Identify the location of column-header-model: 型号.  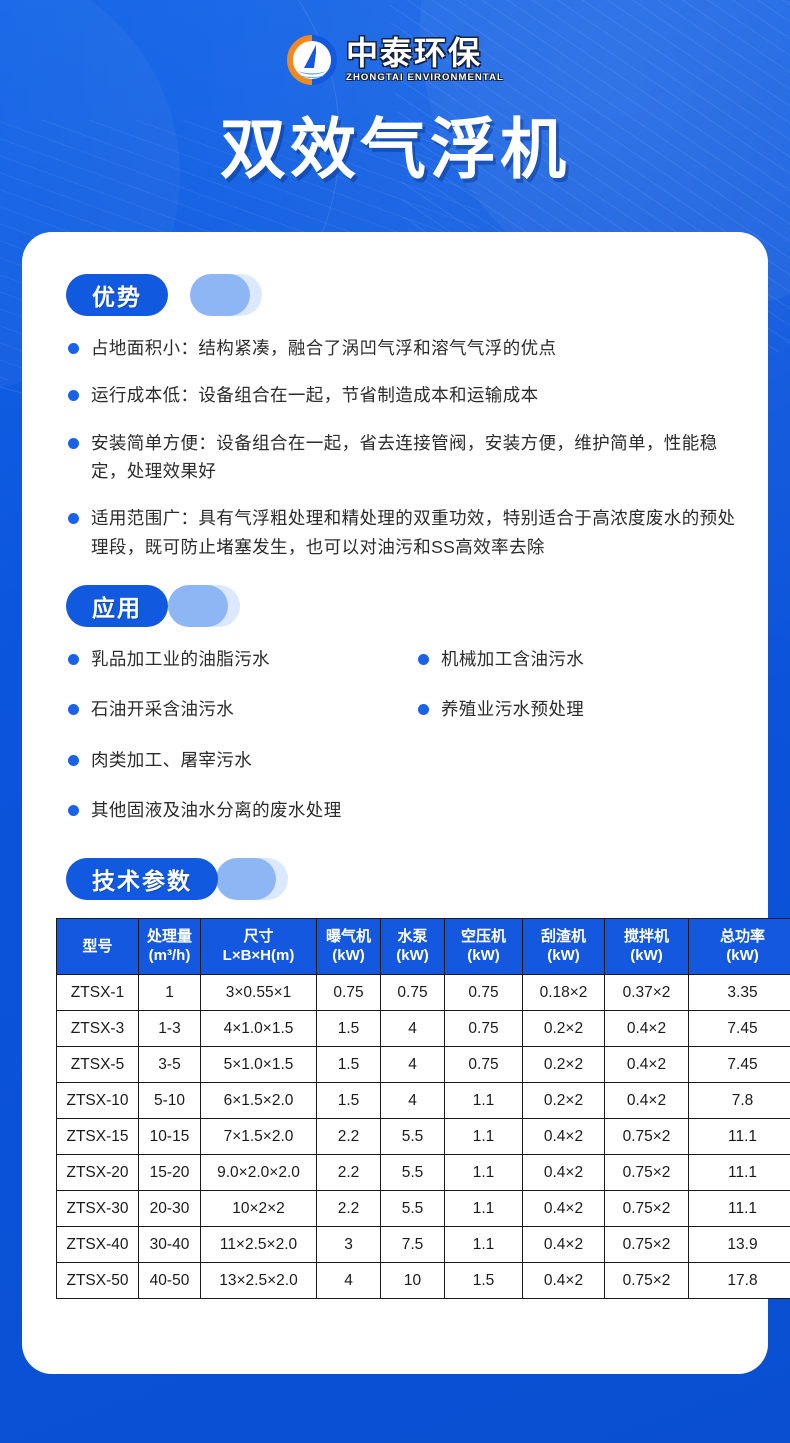
(97, 947).